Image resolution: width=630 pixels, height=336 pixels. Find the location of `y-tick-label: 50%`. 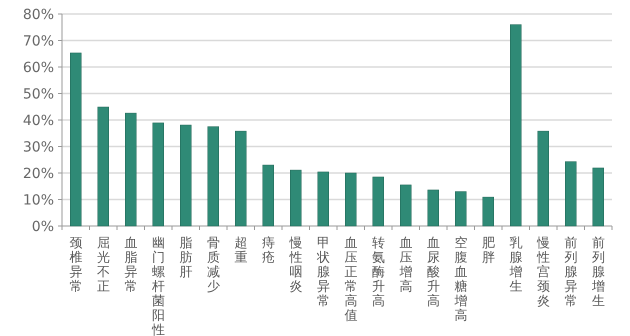

y-tick-label: 50% is located at coordinates (38, 94).